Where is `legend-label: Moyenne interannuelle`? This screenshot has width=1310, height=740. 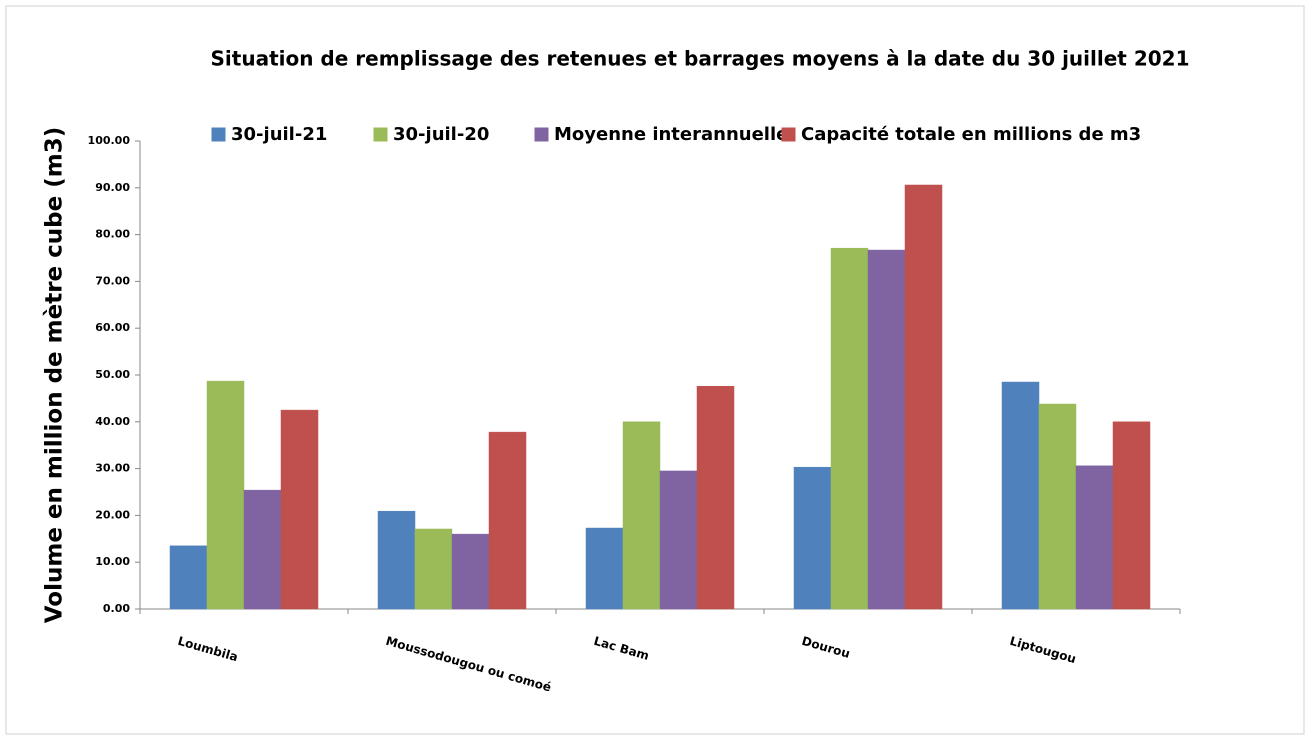
legend-label: Moyenne interannuelle is located at coordinates (671, 134).